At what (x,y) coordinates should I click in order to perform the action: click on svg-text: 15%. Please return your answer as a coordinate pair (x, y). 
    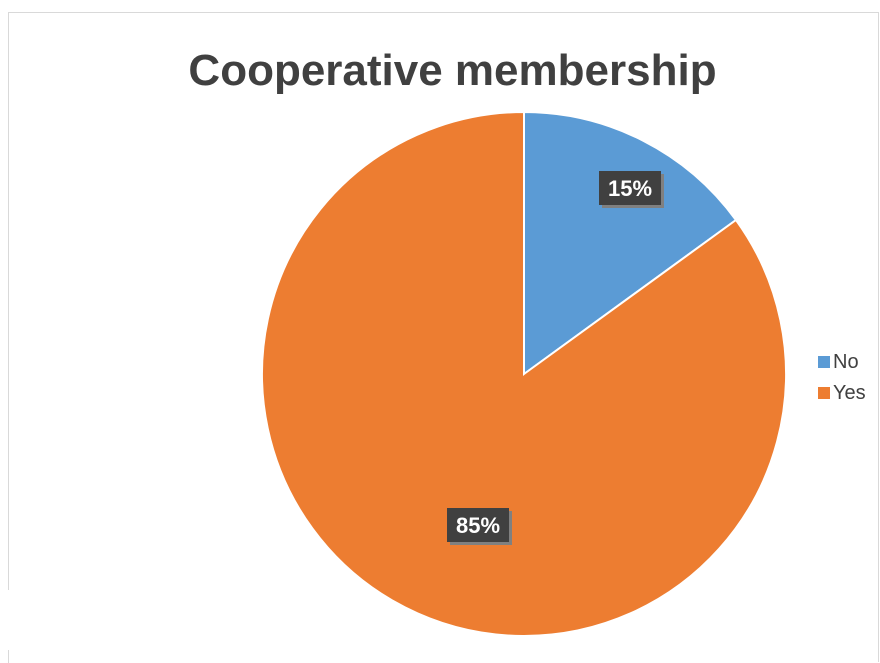
    Looking at the image, I should click on (630, 188).